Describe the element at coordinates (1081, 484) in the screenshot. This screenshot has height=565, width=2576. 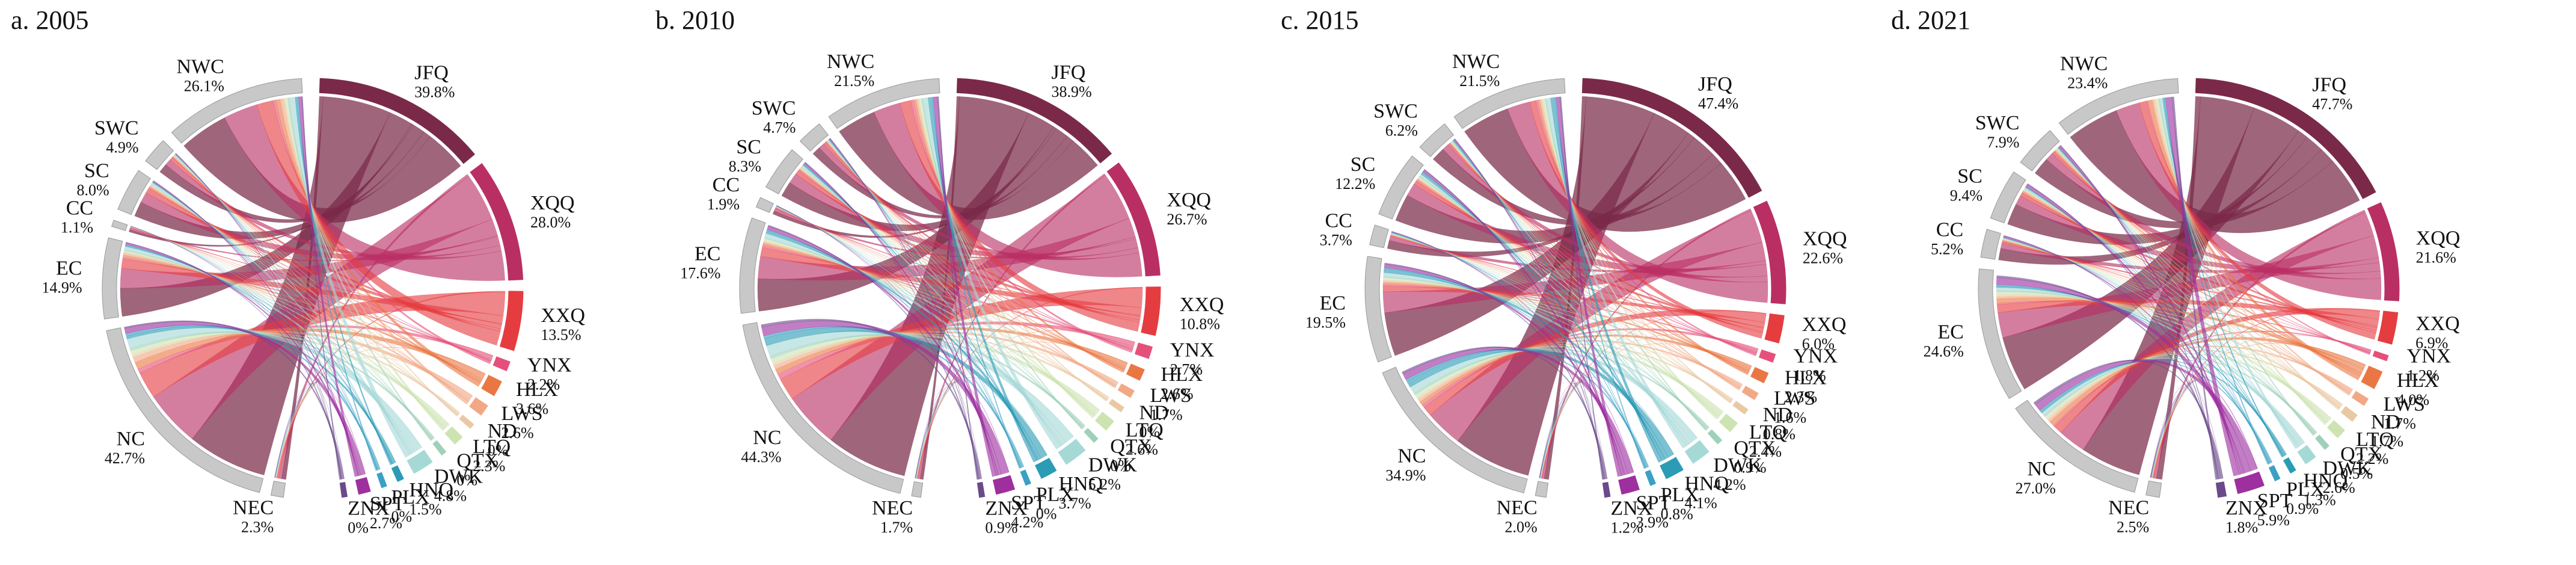
I see `node-label-hnq: HNQ` at that location.